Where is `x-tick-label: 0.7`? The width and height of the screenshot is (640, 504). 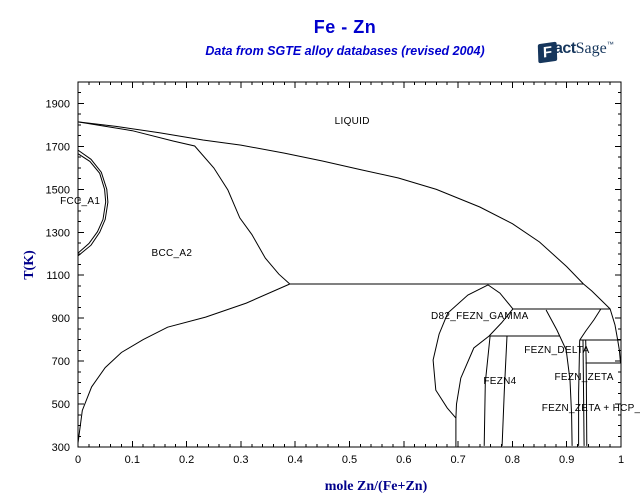 x-tick-label: 0.7 is located at coordinates (457, 460).